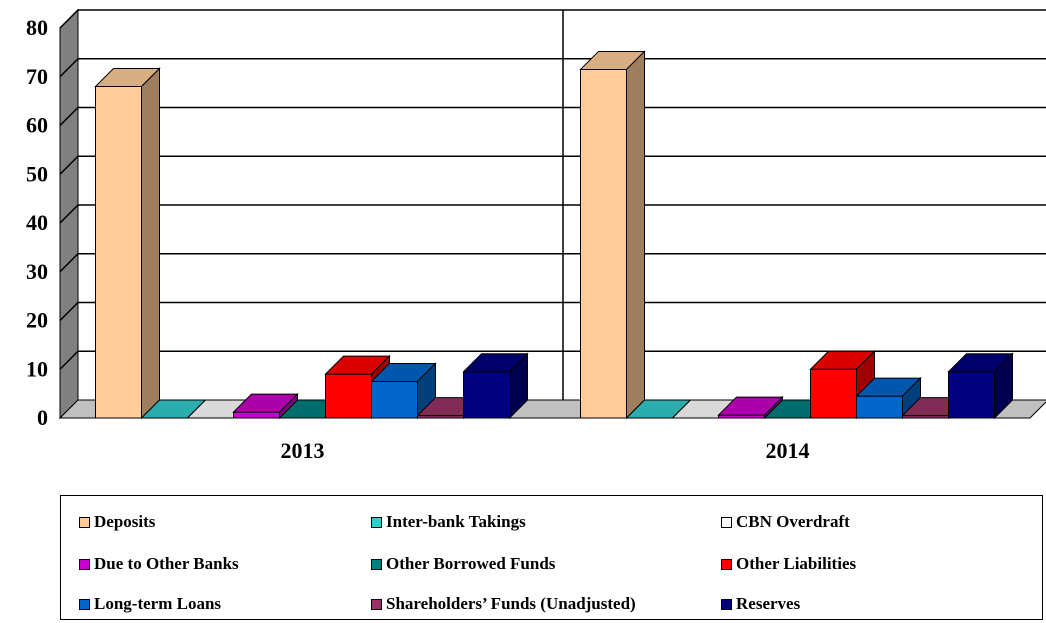 The image size is (1046, 623). Describe the element at coordinates (125, 521) in the screenshot. I see `legend-label: Deposits` at that location.